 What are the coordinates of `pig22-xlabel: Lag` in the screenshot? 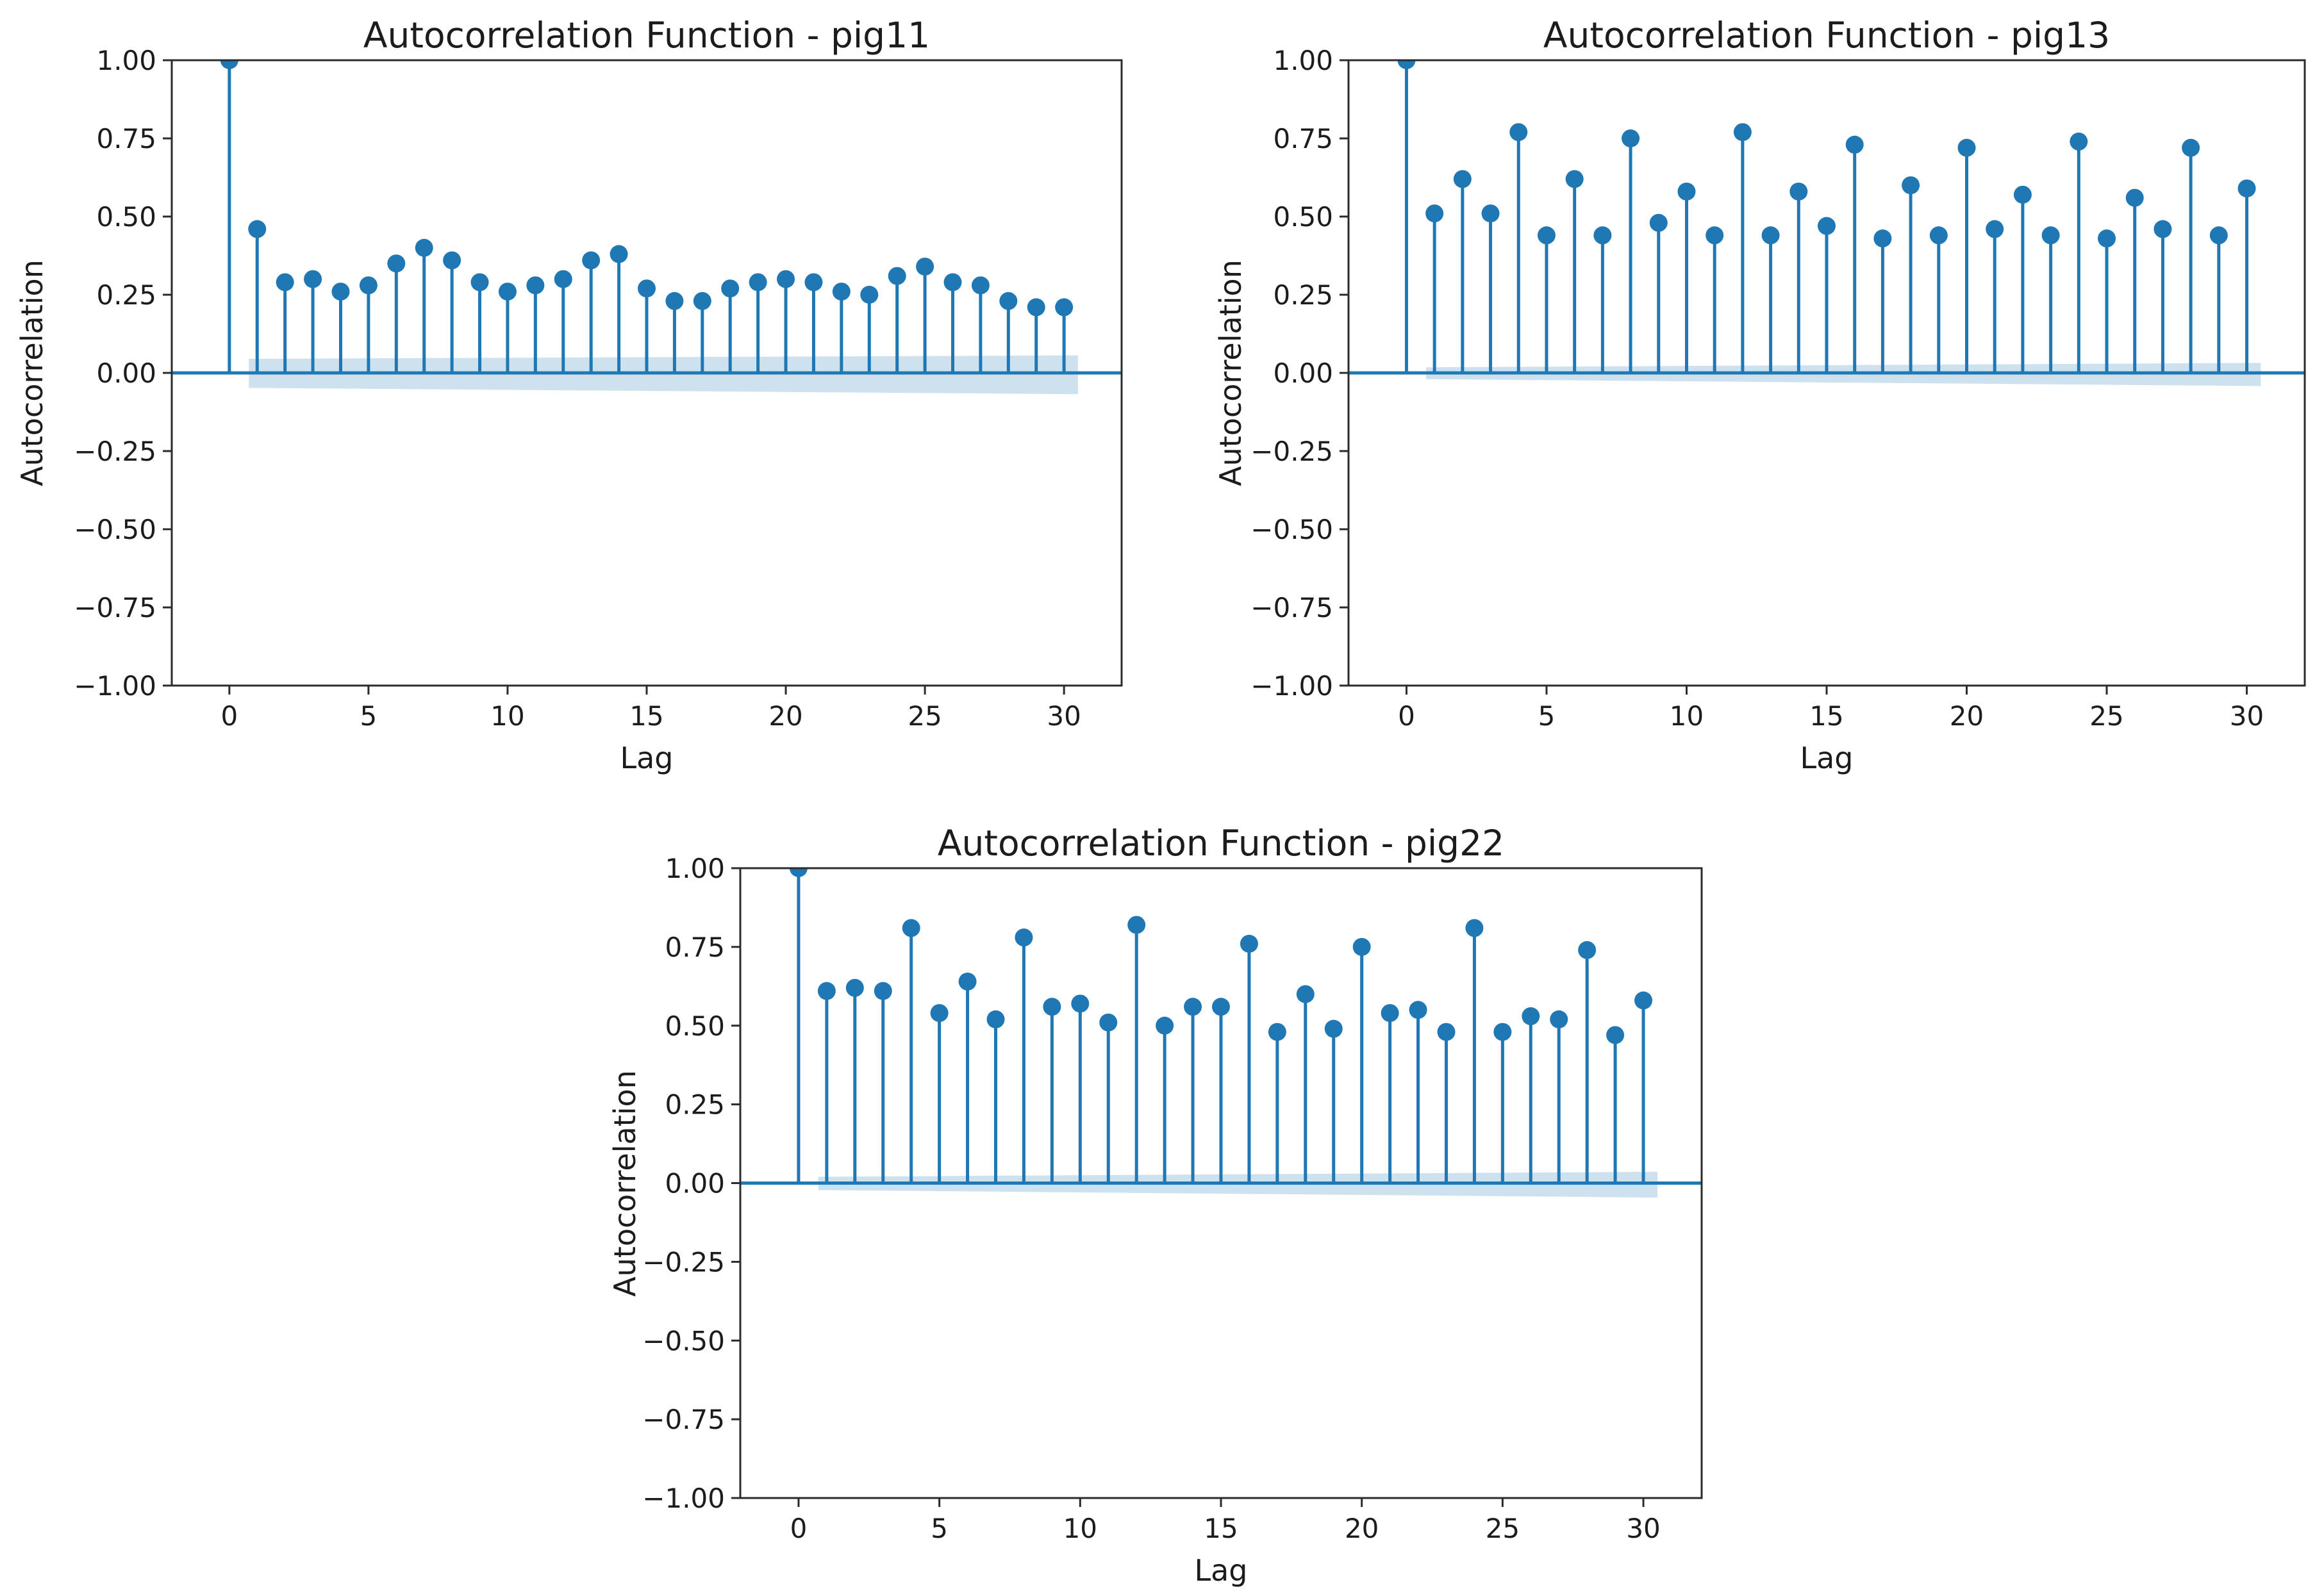 It's located at (1221, 1570).